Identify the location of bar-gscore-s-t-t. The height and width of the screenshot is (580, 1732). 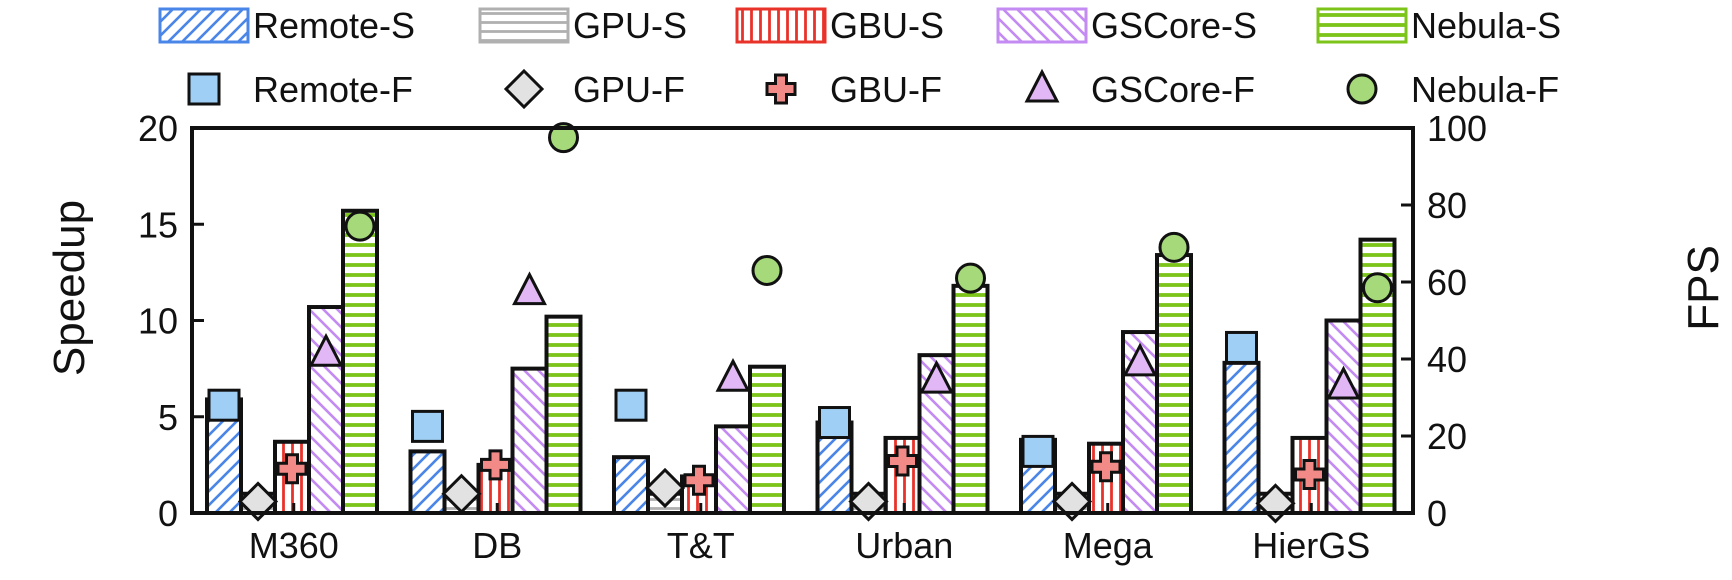
(733, 469).